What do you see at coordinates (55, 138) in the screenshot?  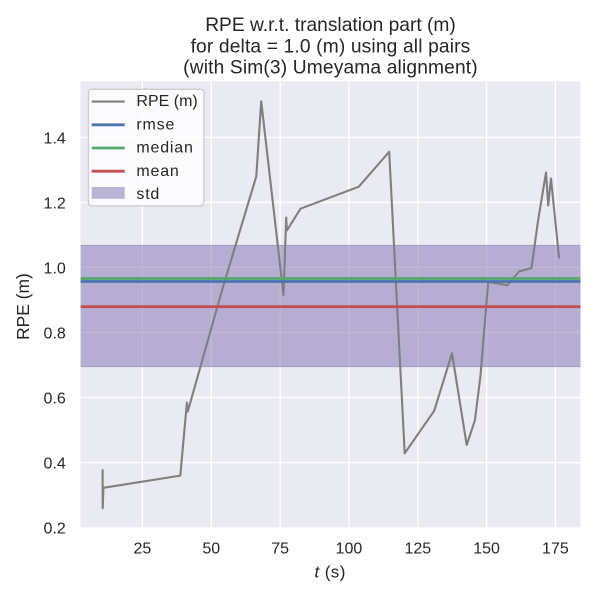 I see `svg-text: 1.4` at bounding box center [55, 138].